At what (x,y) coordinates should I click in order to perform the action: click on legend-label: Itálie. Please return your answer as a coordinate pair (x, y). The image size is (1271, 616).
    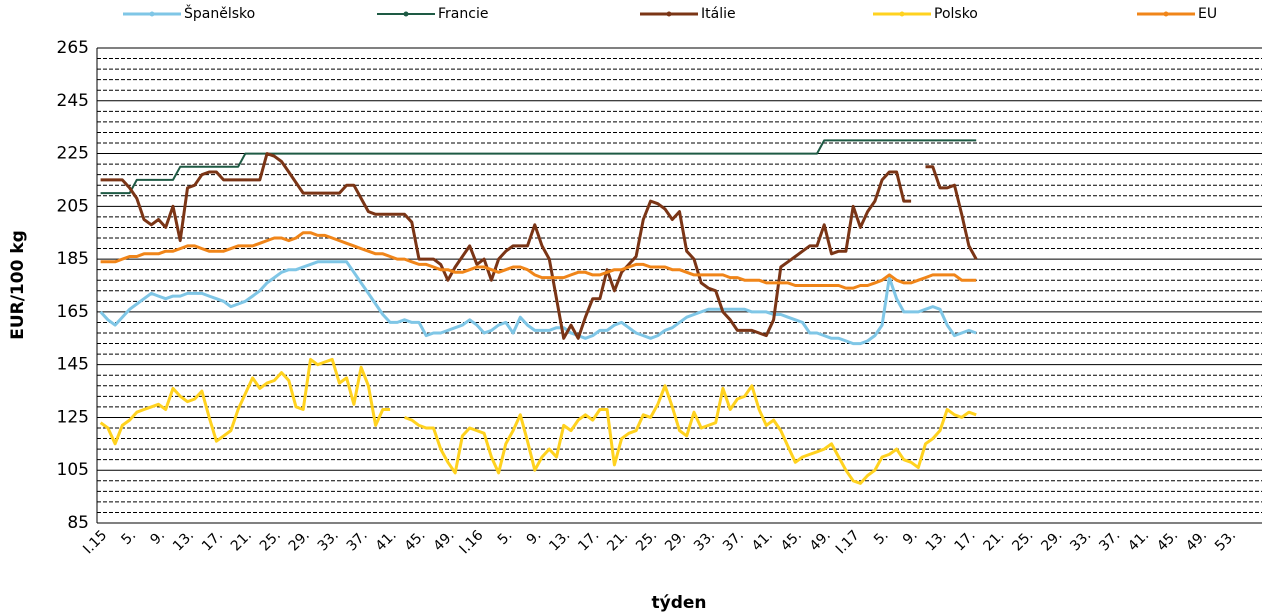
    Looking at the image, I should click on (718, 14).